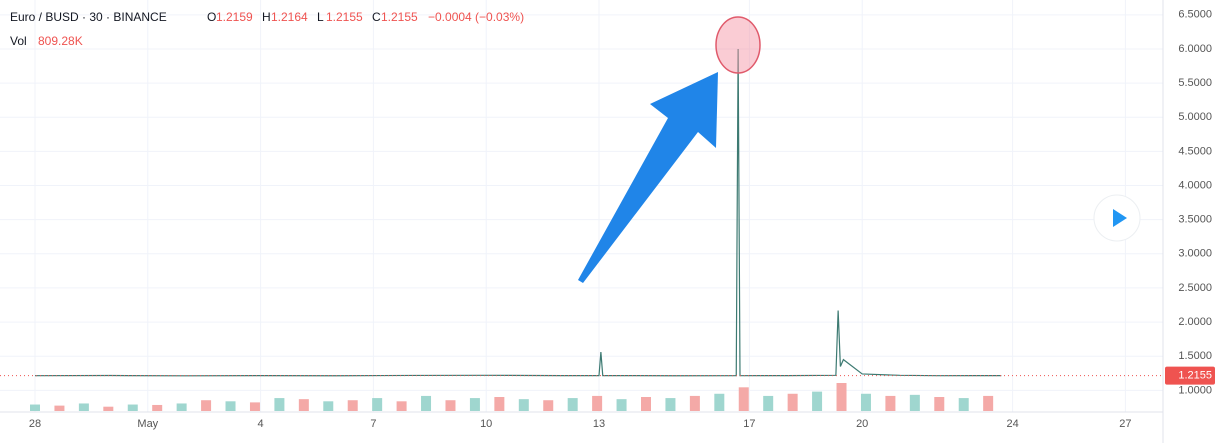 The image size is (1222, 443). What do you see at coordinates (1012, 424) in the screenshot?
I see `x-tick-label: 24` at bounding box center [1012, 424].